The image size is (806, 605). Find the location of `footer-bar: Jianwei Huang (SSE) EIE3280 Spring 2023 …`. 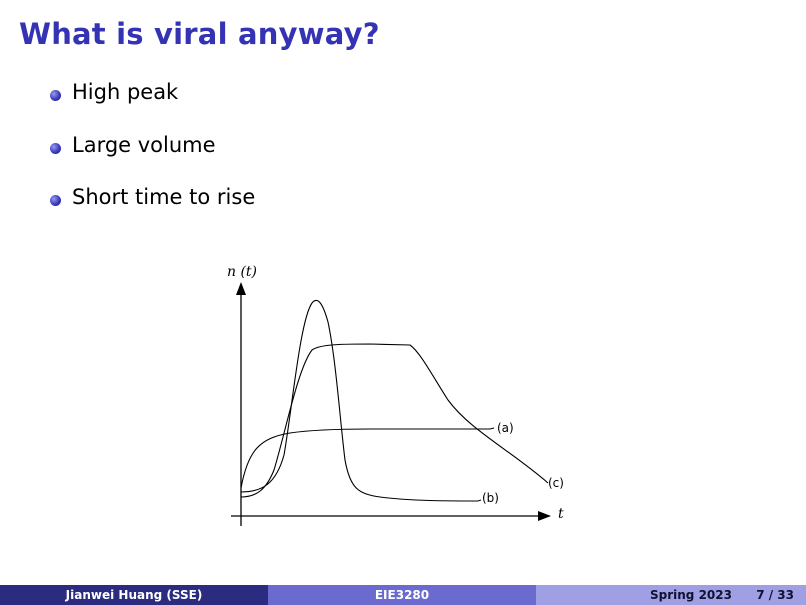

footer-bar: Jianwei Huang (SSE) EIE3280 Spring 2023 … is located at coordinates (403, 595).